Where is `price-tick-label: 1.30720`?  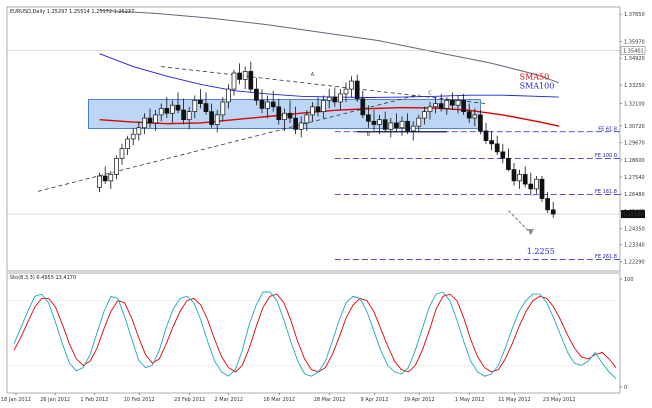
price-tick-label: 1.30720 is located at coordinates (634, 127).